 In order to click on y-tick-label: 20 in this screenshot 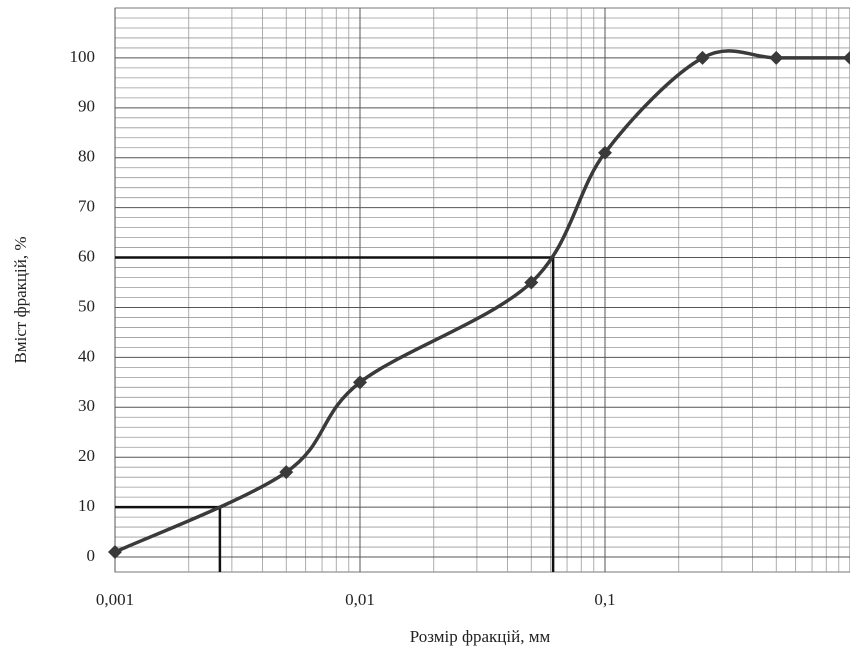, I will do `click(86, 455)`.